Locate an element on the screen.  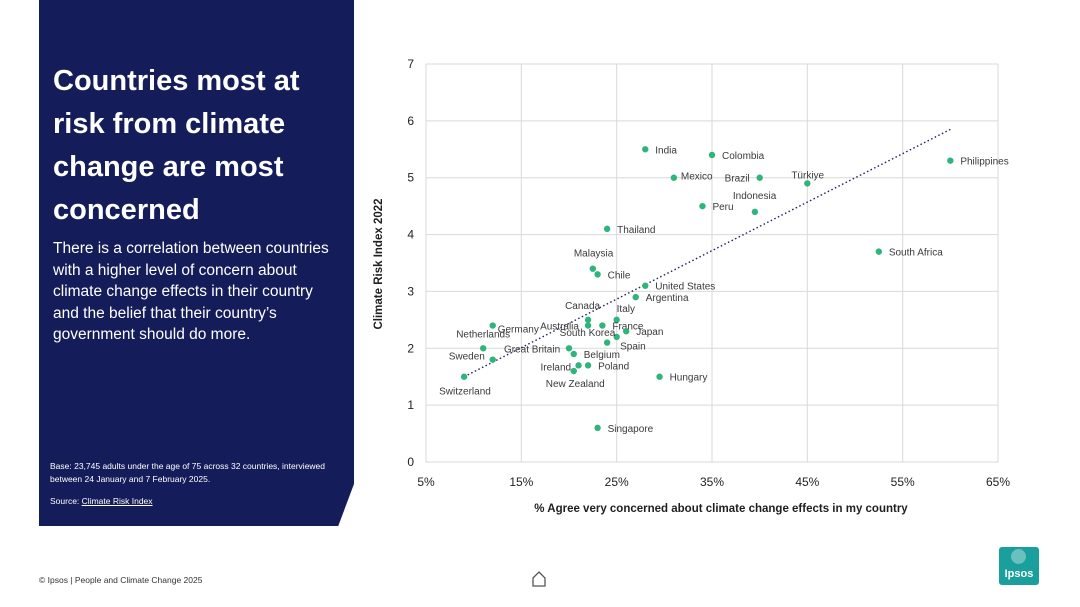
ipsos-logo: Ipsos is located at coordinates (1019, 566).